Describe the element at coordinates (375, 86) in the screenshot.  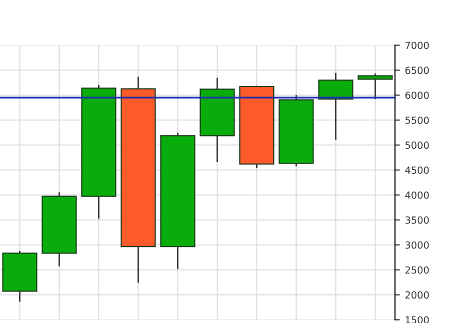
I see `candlestick` at that location.